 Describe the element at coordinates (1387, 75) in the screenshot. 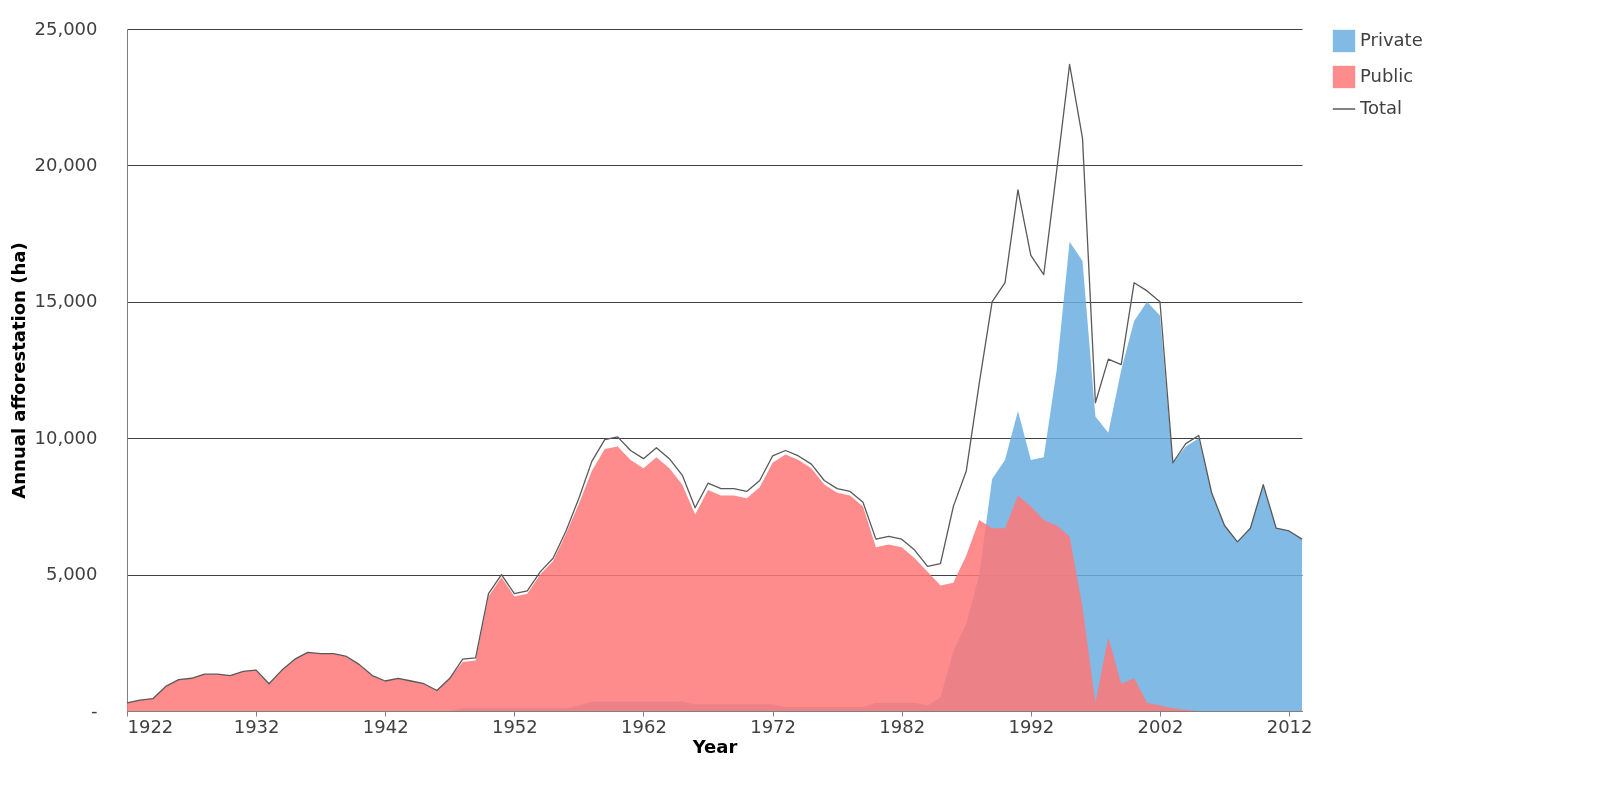

I see `legend-label: Public` at that location.